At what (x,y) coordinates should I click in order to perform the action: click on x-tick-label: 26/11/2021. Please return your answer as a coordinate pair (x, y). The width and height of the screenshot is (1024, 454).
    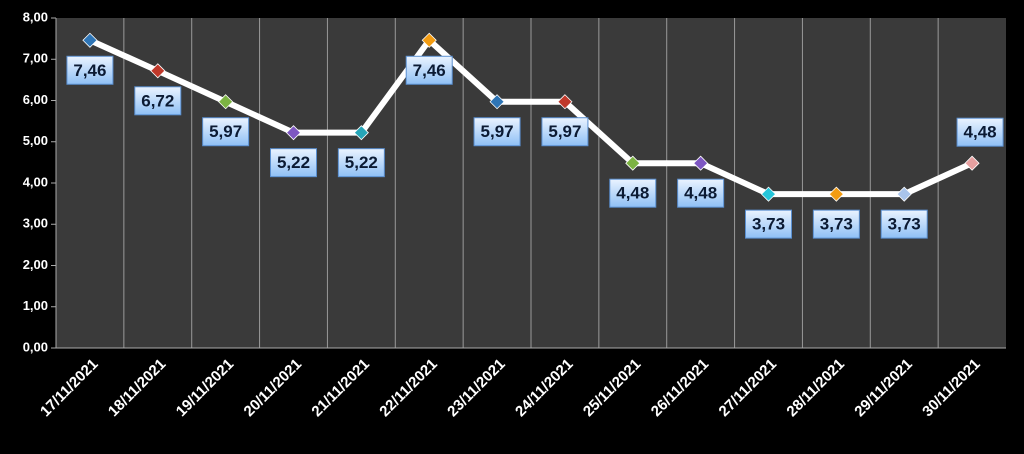
    Looking at the image, I should click on (680, 388).